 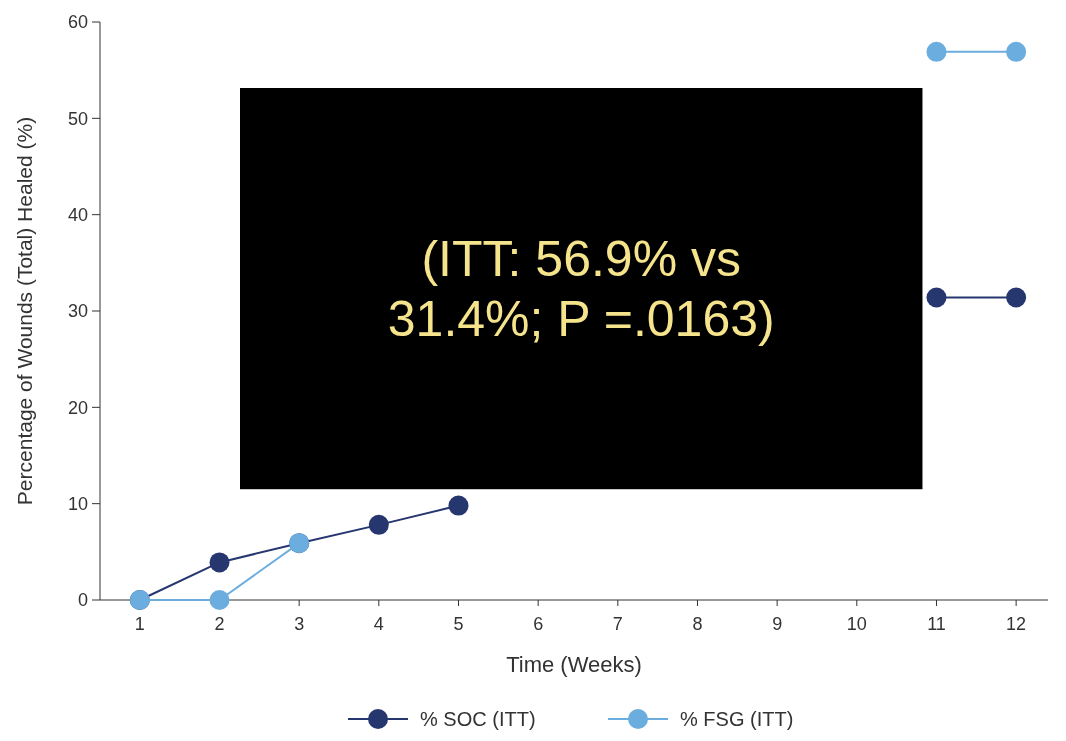 What do you see at coordinates (219, 624) in the screenshot?
I see `x-tick-label: 2` at bounding box center [219, 624].